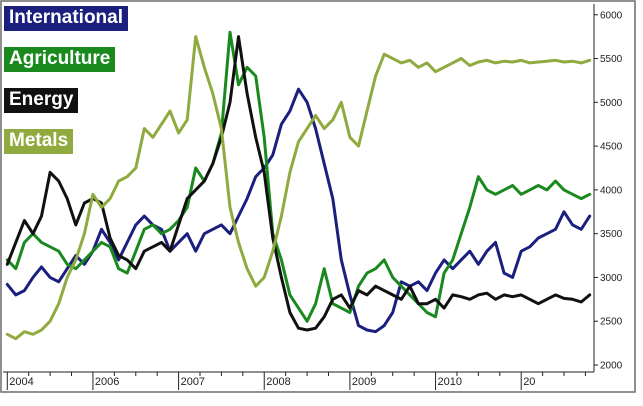  I want to click on x-tick-label: 2007, so click(193, 382).